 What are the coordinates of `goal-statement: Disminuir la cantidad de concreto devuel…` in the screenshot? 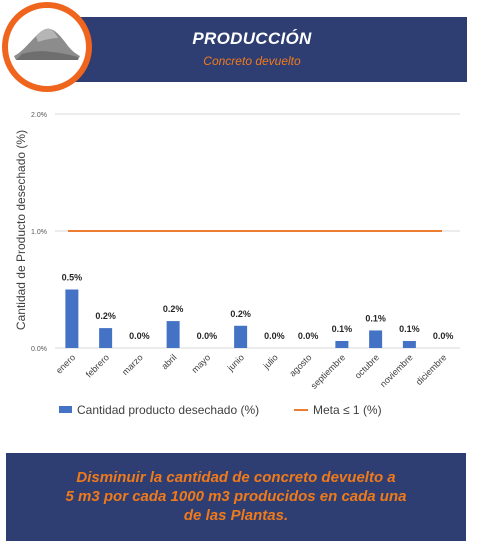 It's located at (236, 496).